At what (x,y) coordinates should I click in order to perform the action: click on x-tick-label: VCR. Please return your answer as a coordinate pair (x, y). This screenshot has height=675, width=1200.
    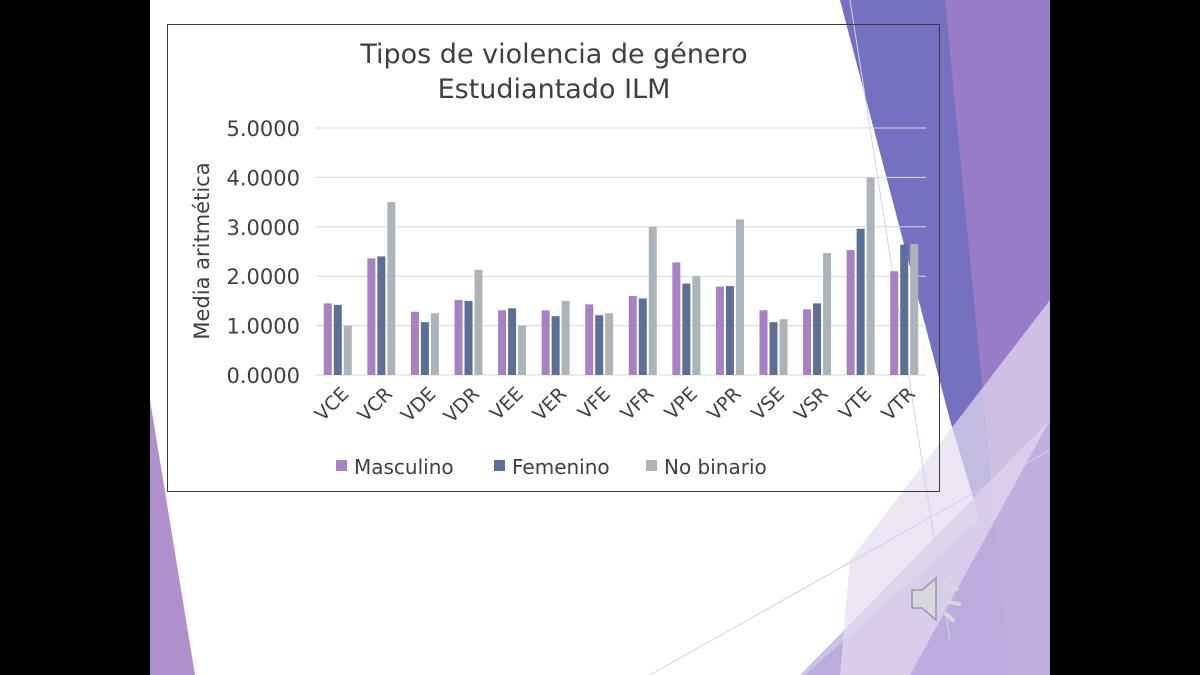
    Looking at the image, I should click on (374, 404).